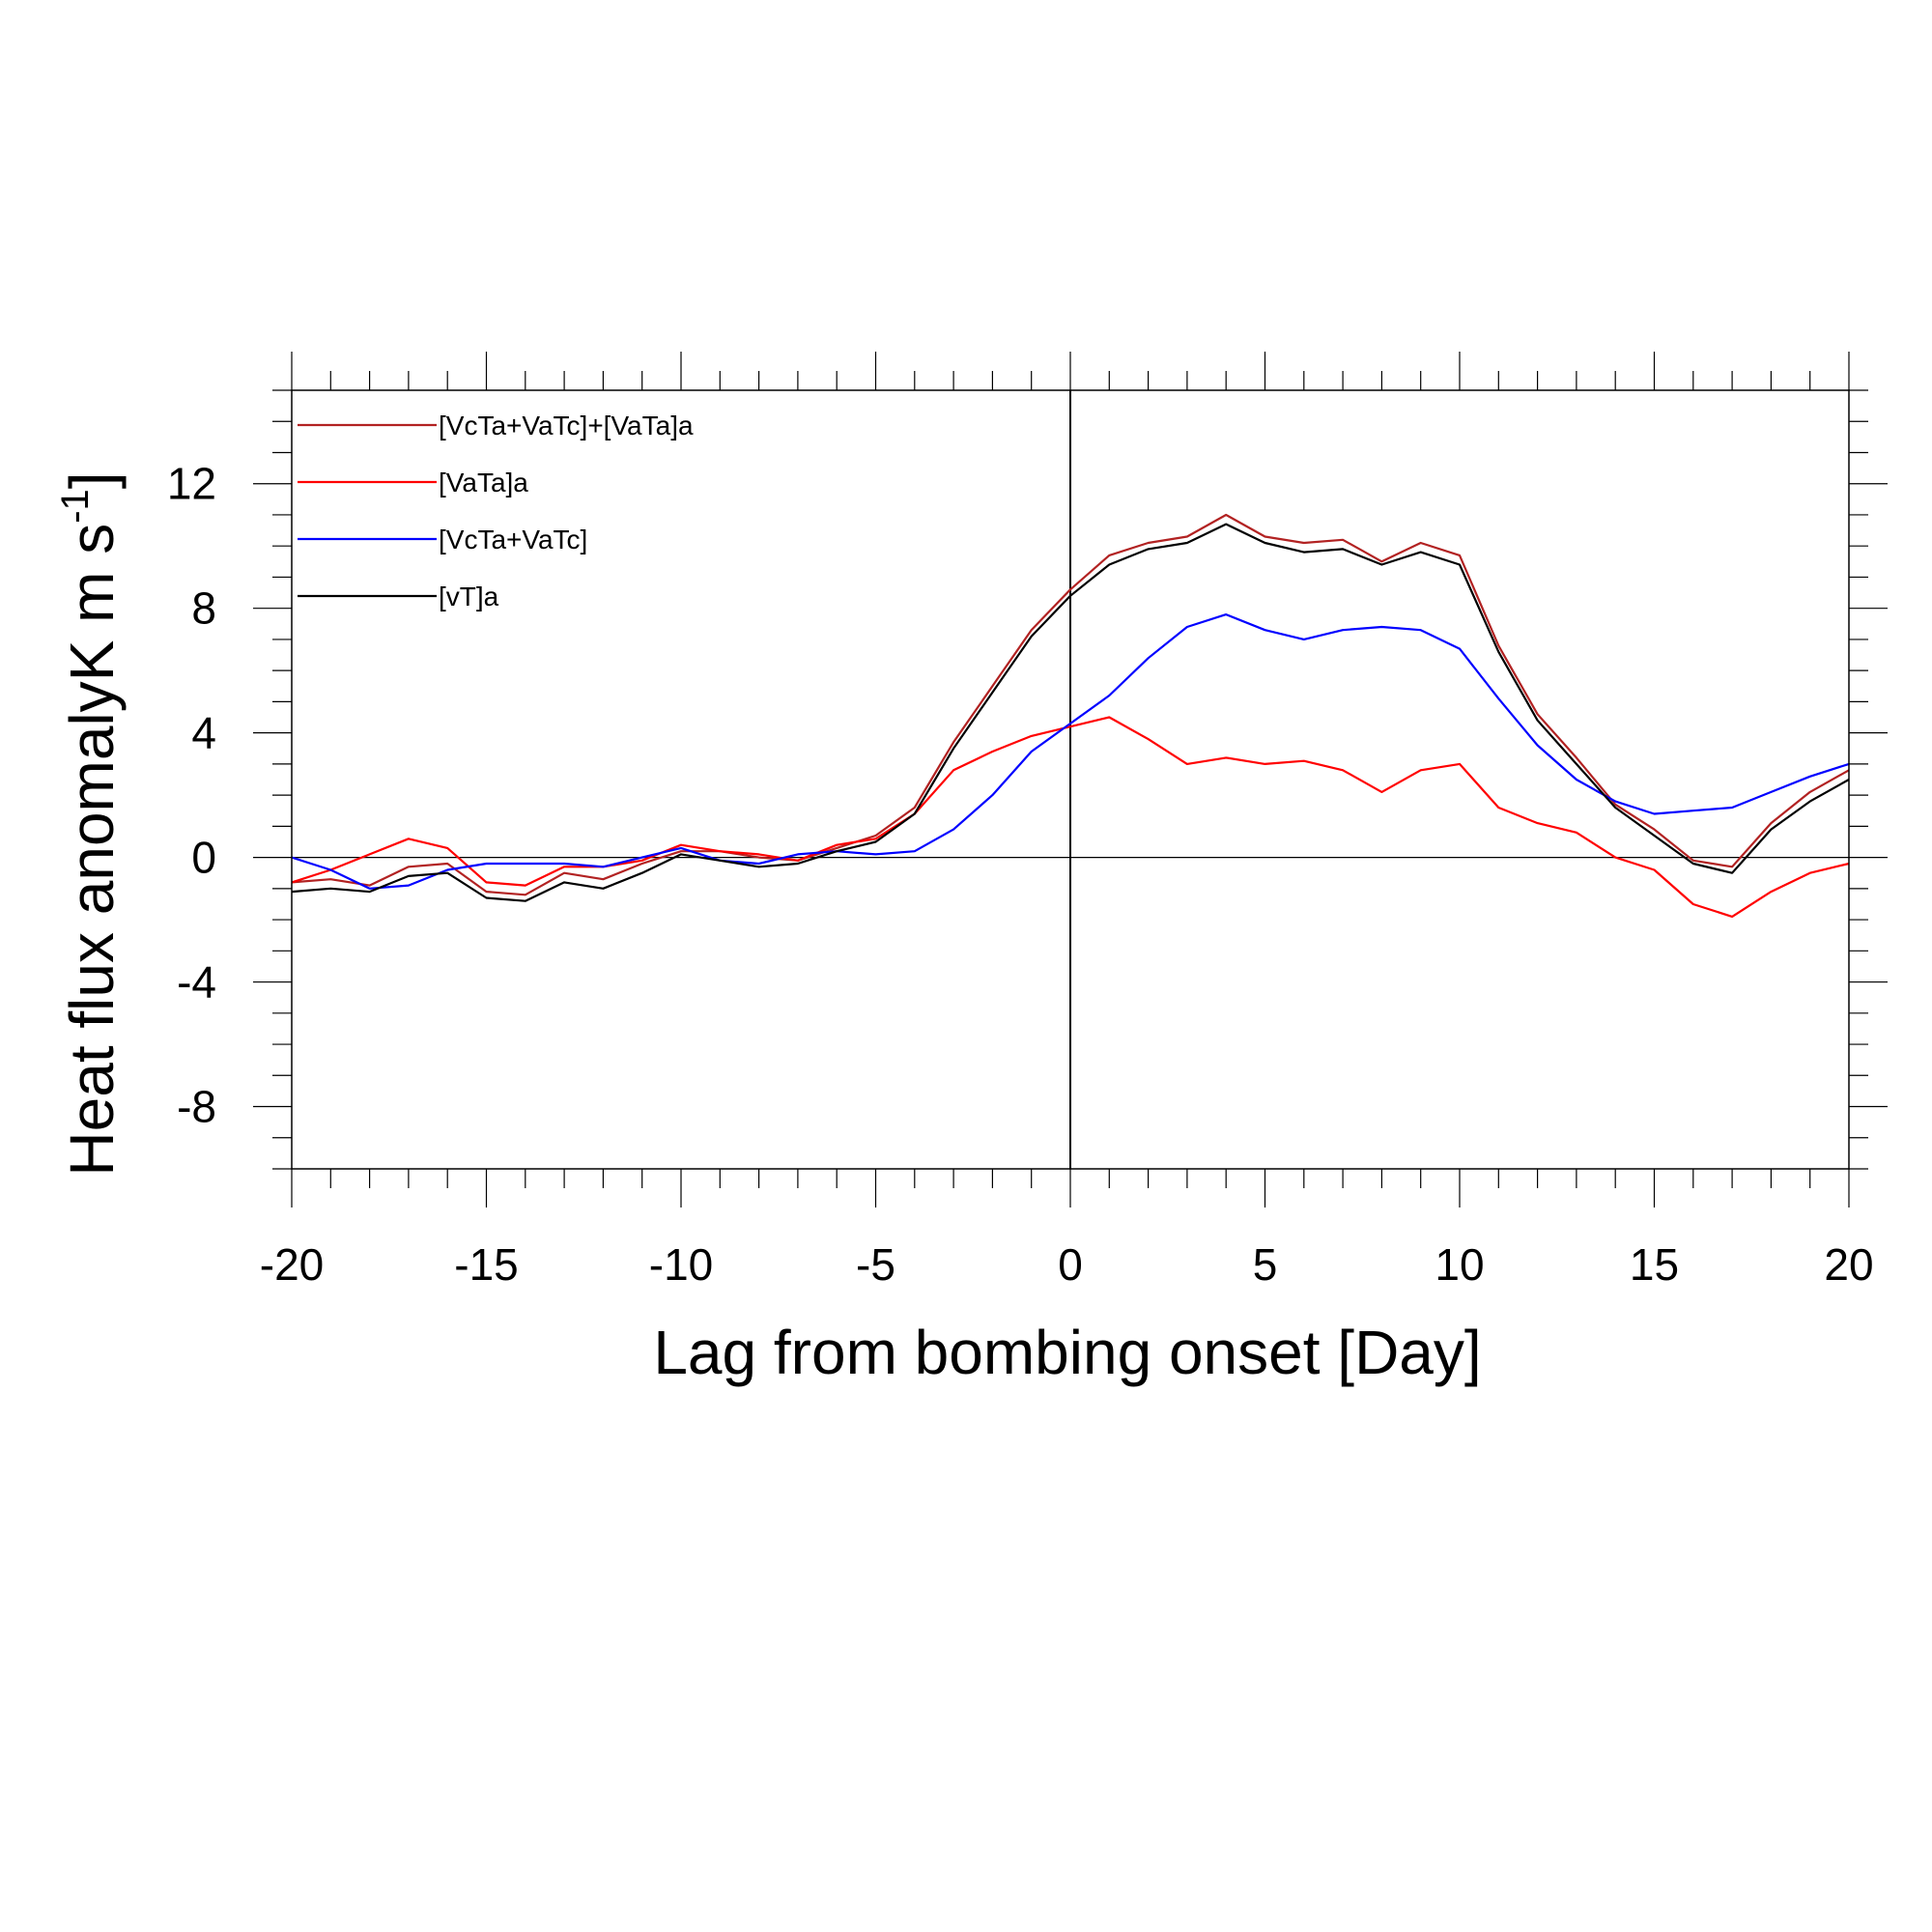 This screenshot has width=1932, height=1932. Describe the element at coordinates (486, 1264) in the screenshot. I see `x-tick-label: -15` at that location.